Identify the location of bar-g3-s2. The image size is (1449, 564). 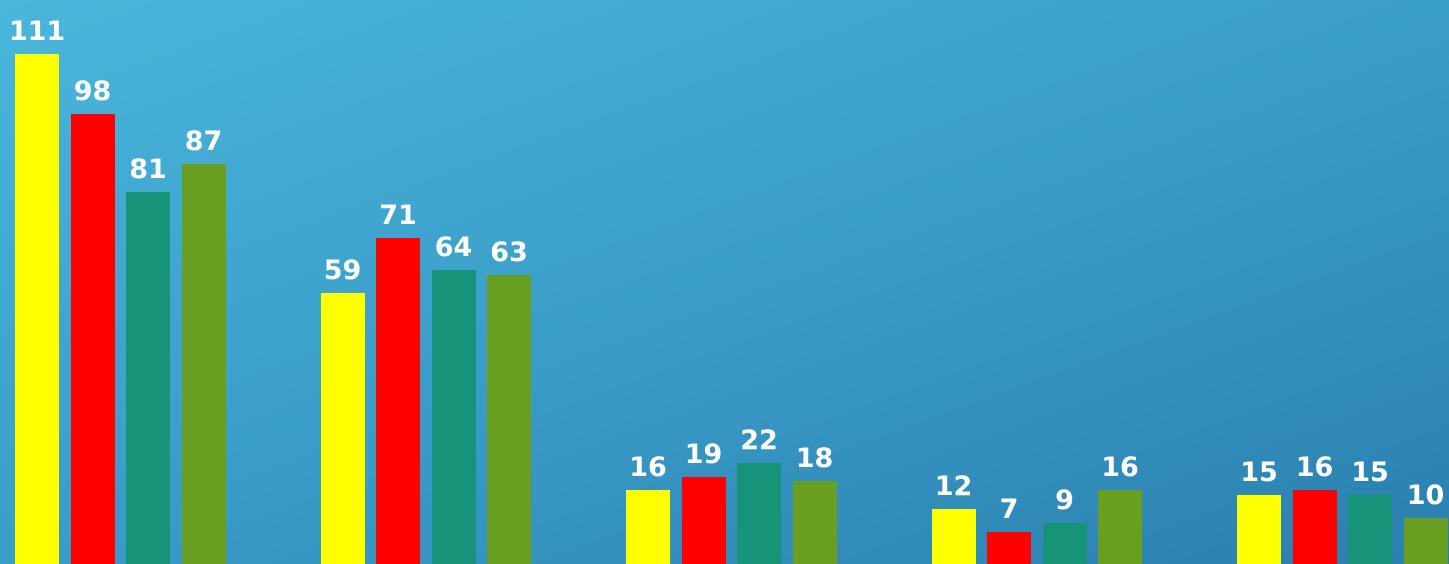
(703, 520).